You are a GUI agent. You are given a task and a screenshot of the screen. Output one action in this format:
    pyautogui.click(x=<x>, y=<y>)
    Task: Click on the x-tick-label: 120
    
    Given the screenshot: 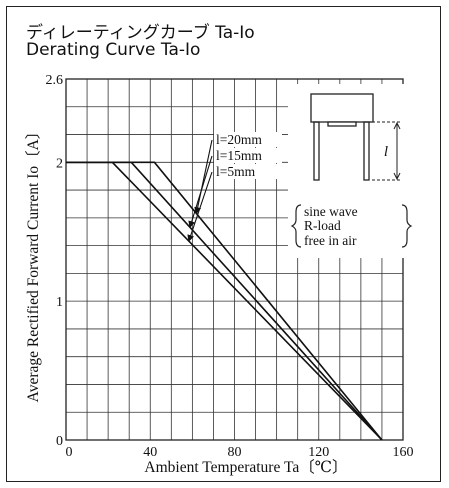 What is the action you would take?
    pyautogui.click(x=318, y=452)
    